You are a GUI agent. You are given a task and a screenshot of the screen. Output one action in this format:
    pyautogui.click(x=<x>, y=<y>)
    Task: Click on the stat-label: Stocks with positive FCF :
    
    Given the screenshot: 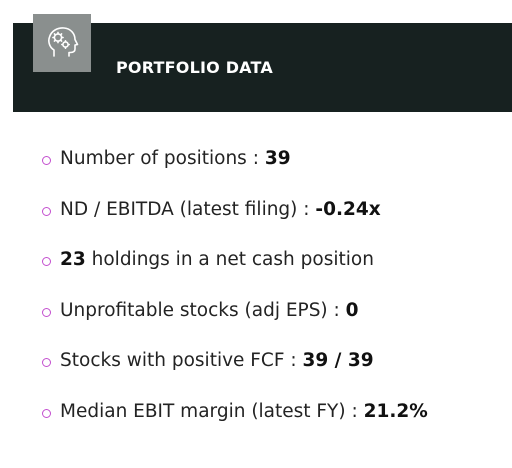 What is the action you would take?
    pyautogui.click(x=181, y=360)
    